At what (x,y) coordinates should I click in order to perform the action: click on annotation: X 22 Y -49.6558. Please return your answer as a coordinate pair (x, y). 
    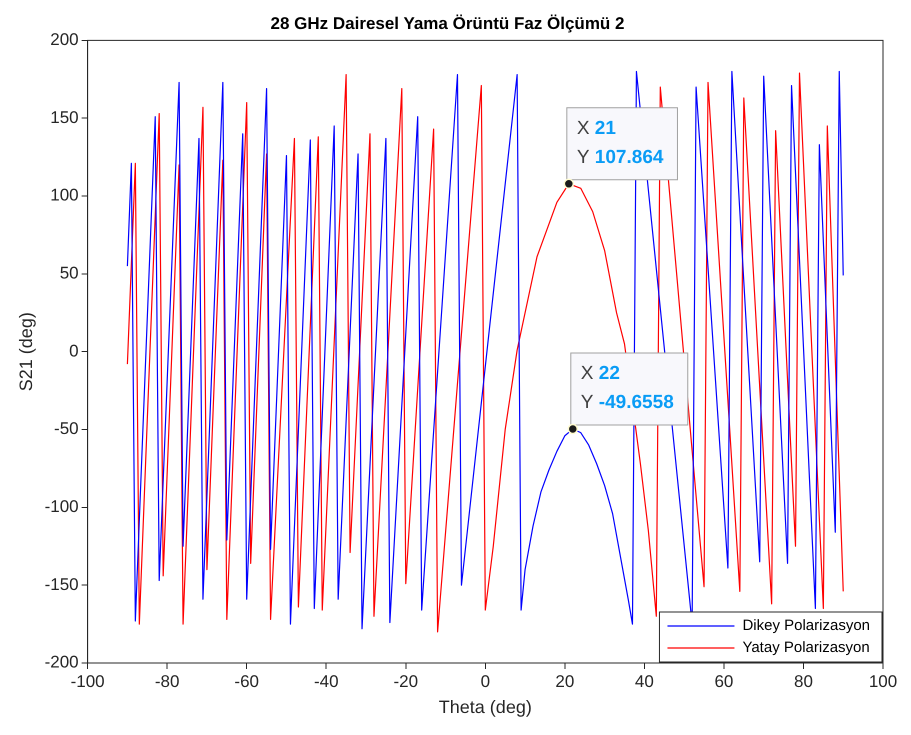
    Looking at the image, I should click on (627, 388).